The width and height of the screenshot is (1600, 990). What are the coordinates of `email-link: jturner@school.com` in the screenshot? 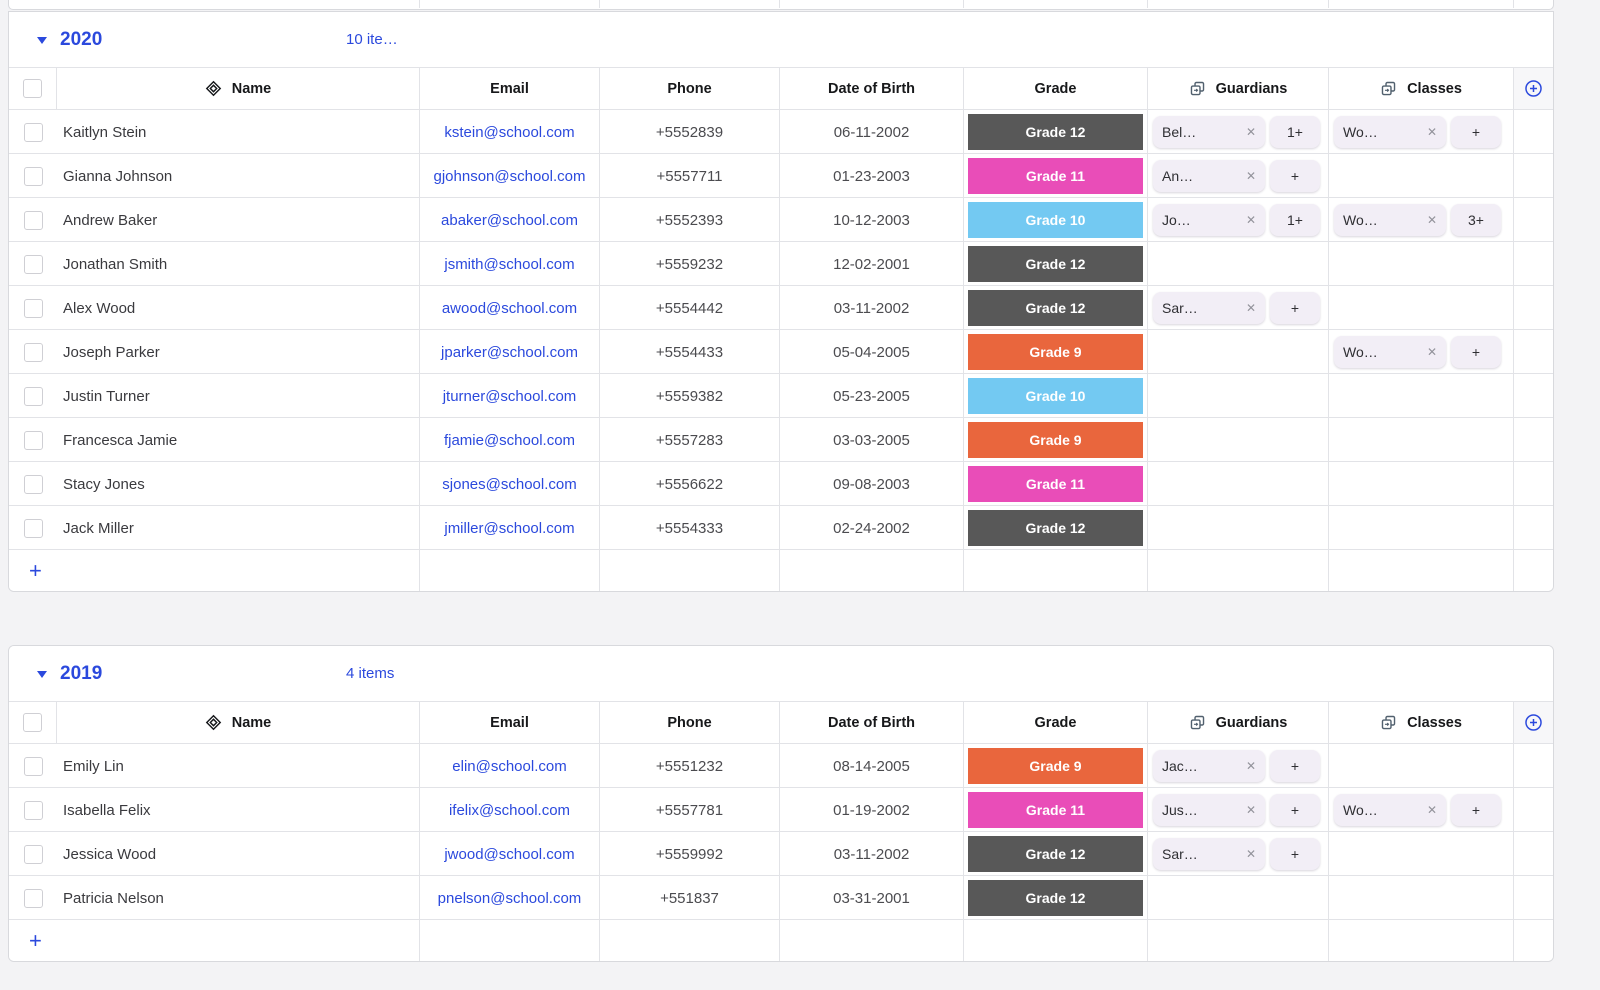 It's located at (509, 396).